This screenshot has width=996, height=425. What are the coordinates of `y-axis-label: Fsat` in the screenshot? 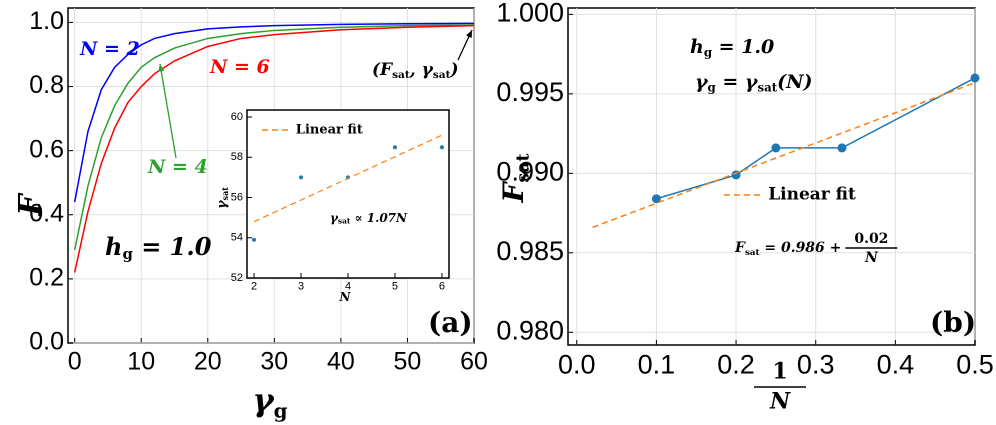 It's located at (515, 179).